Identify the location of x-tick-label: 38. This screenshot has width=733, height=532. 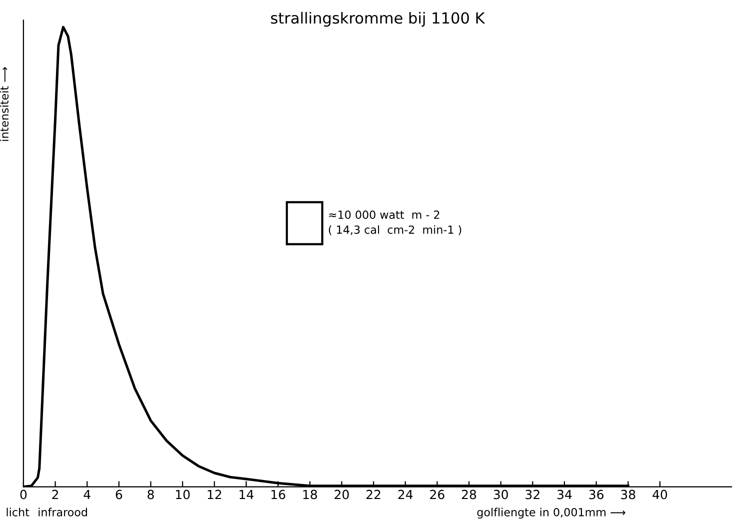
(628, 495).